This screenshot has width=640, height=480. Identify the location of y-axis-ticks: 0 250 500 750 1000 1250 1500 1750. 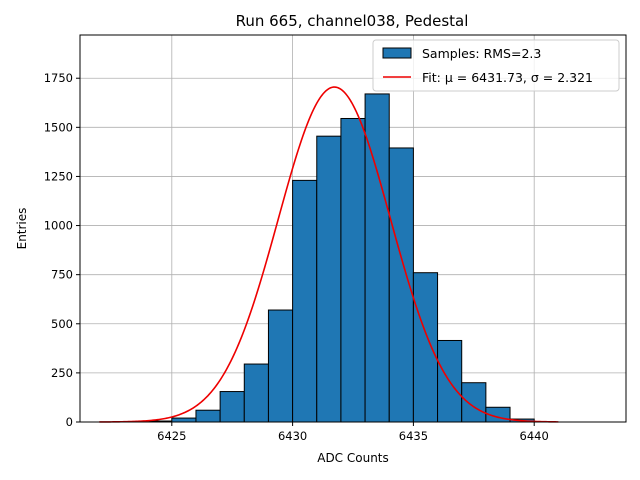
(62, 250).